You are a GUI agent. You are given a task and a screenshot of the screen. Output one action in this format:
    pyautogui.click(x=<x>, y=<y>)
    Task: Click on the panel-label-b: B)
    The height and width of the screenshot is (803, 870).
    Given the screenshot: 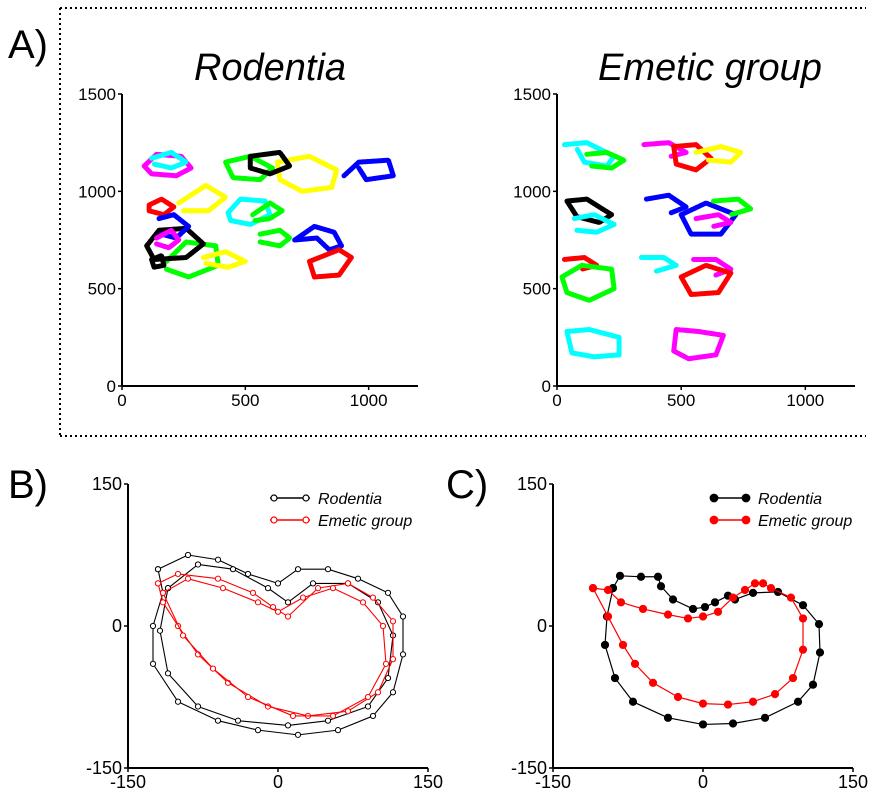 What is the action you would take?
    pyautogui.click(x=28, y=485)
    